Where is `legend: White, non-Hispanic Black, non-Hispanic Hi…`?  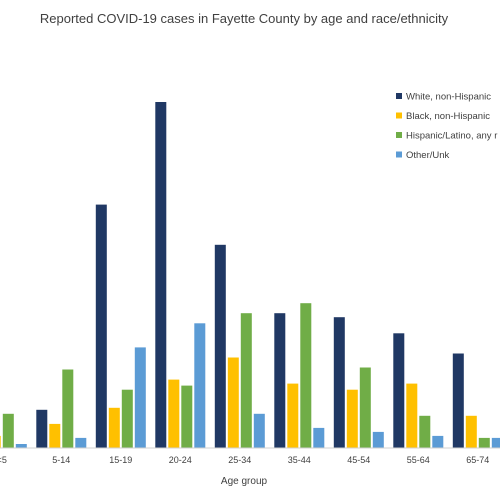
legend: White, non-Hispanic Black, non-Hispanic Hi… is located at coordinates (446, 126).